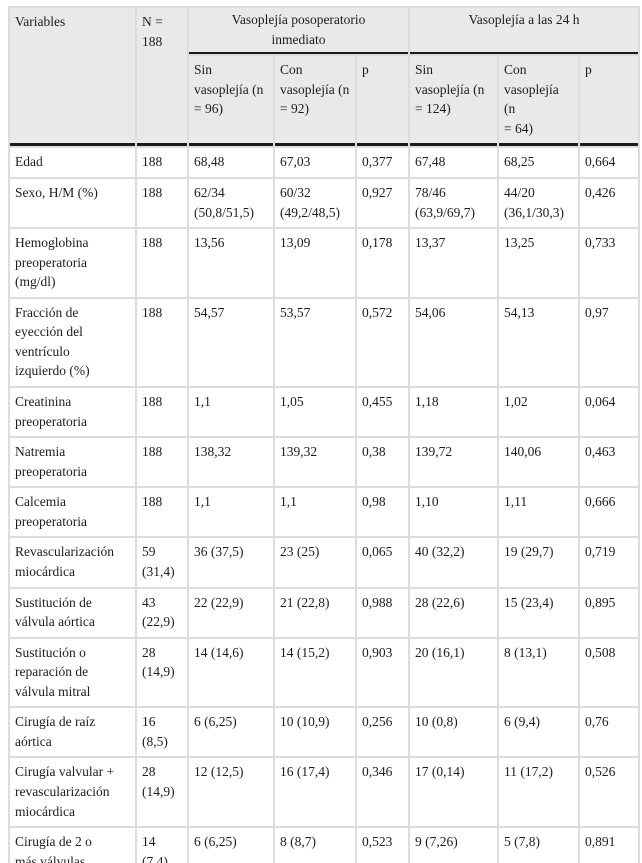 This screenshot has width=642, height=863. I want to click on con-immediate-value-cell: 13,09, so click(315, 263).